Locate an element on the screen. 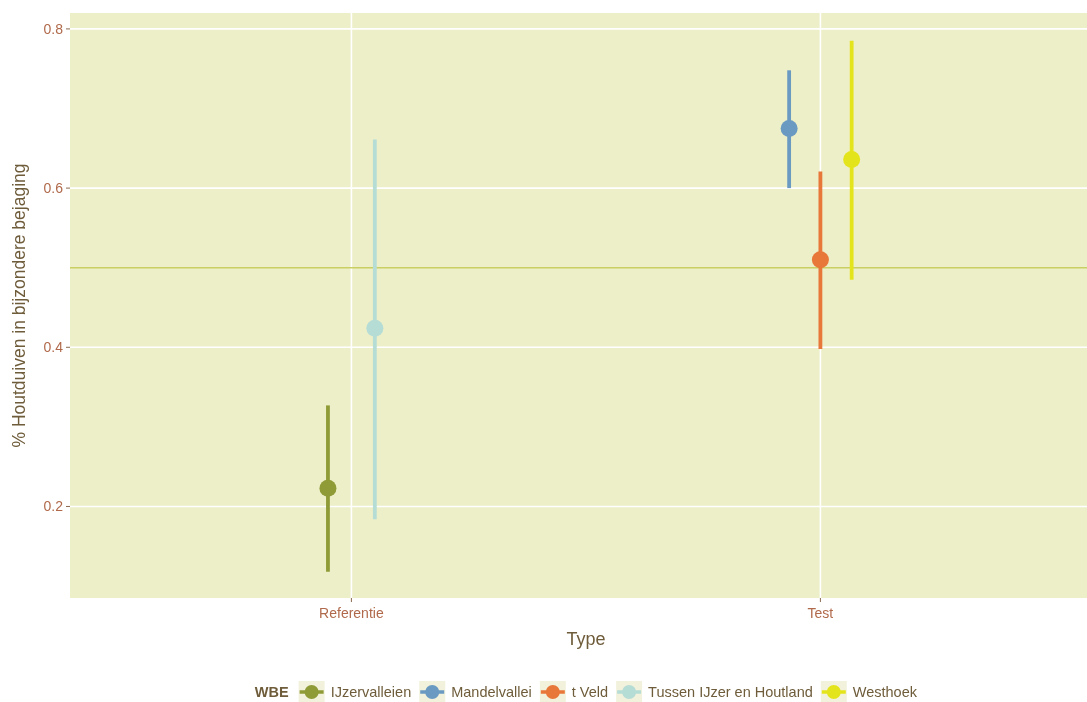 Image resolution: width=1087 pixels, height=702 pixels. legend-label: Mandelvallei is located at coordinates (491, 692).